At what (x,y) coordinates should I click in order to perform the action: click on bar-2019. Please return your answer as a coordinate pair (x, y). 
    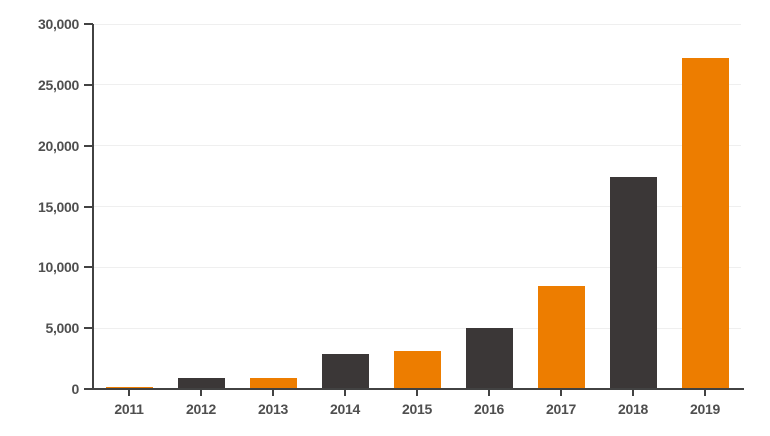
    Looking at the image, I should click on (705, 223).